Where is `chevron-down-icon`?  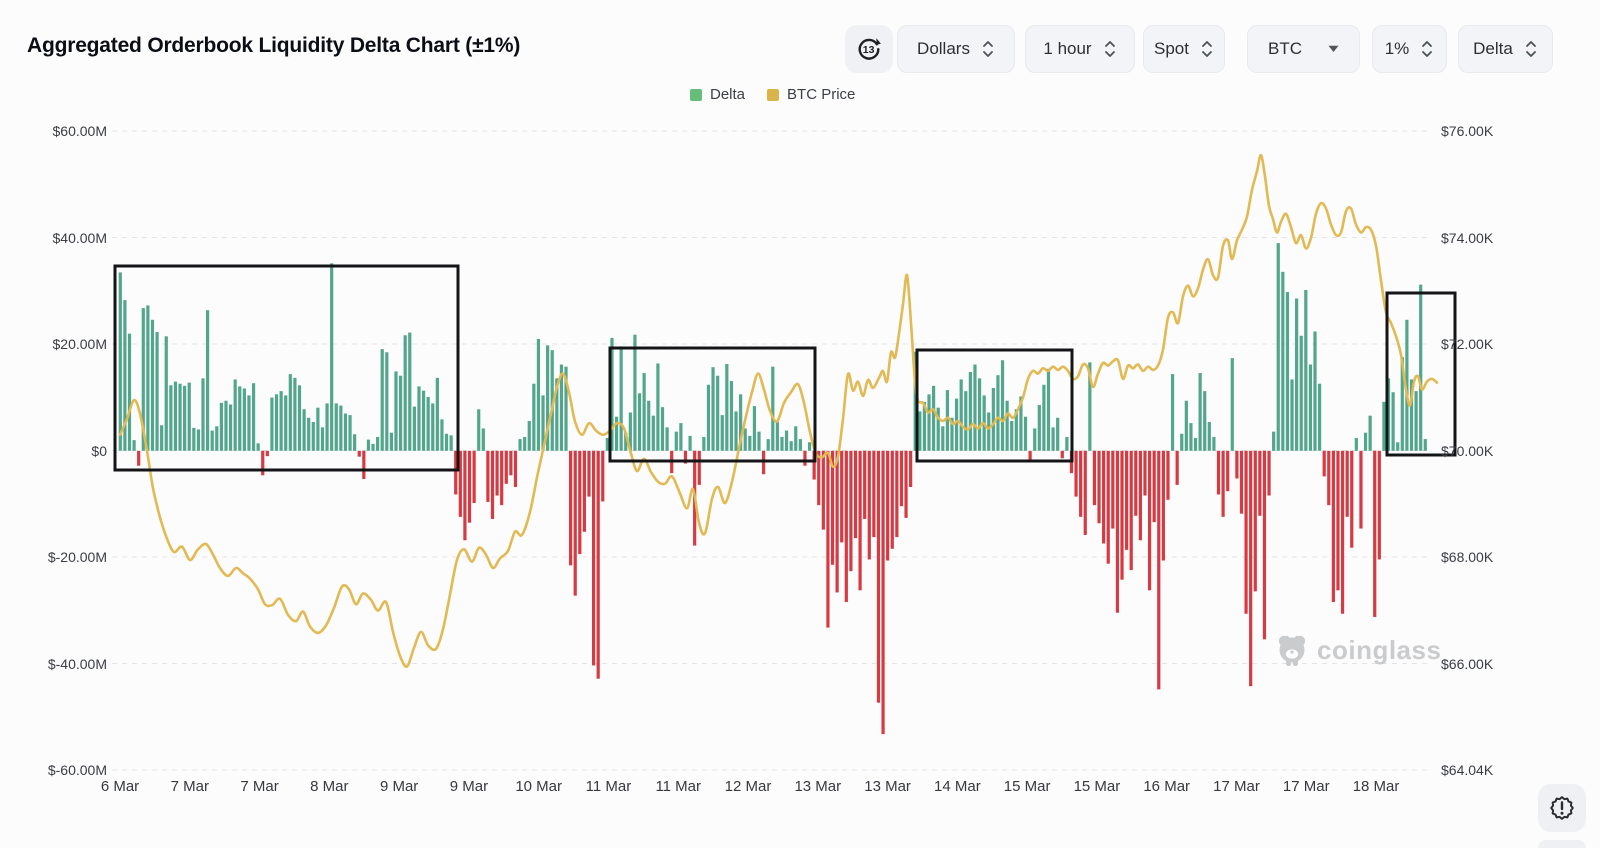
chevron-down-icon is located at coordinates (1333, 48).